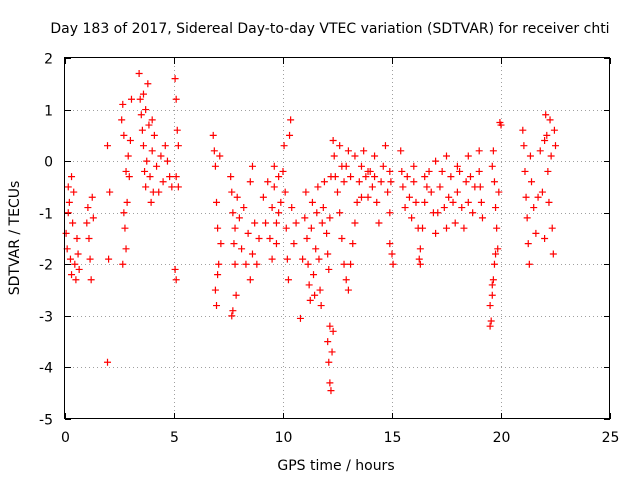 This screenshot has width=640, height=480. I want to click on y-tick-label: 2, so click(48, 60).